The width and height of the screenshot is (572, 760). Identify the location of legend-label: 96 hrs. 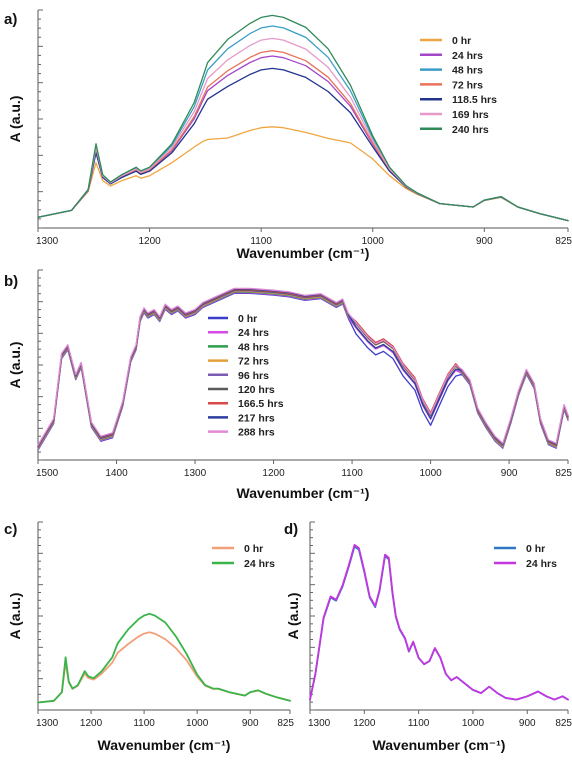
(253, 376).